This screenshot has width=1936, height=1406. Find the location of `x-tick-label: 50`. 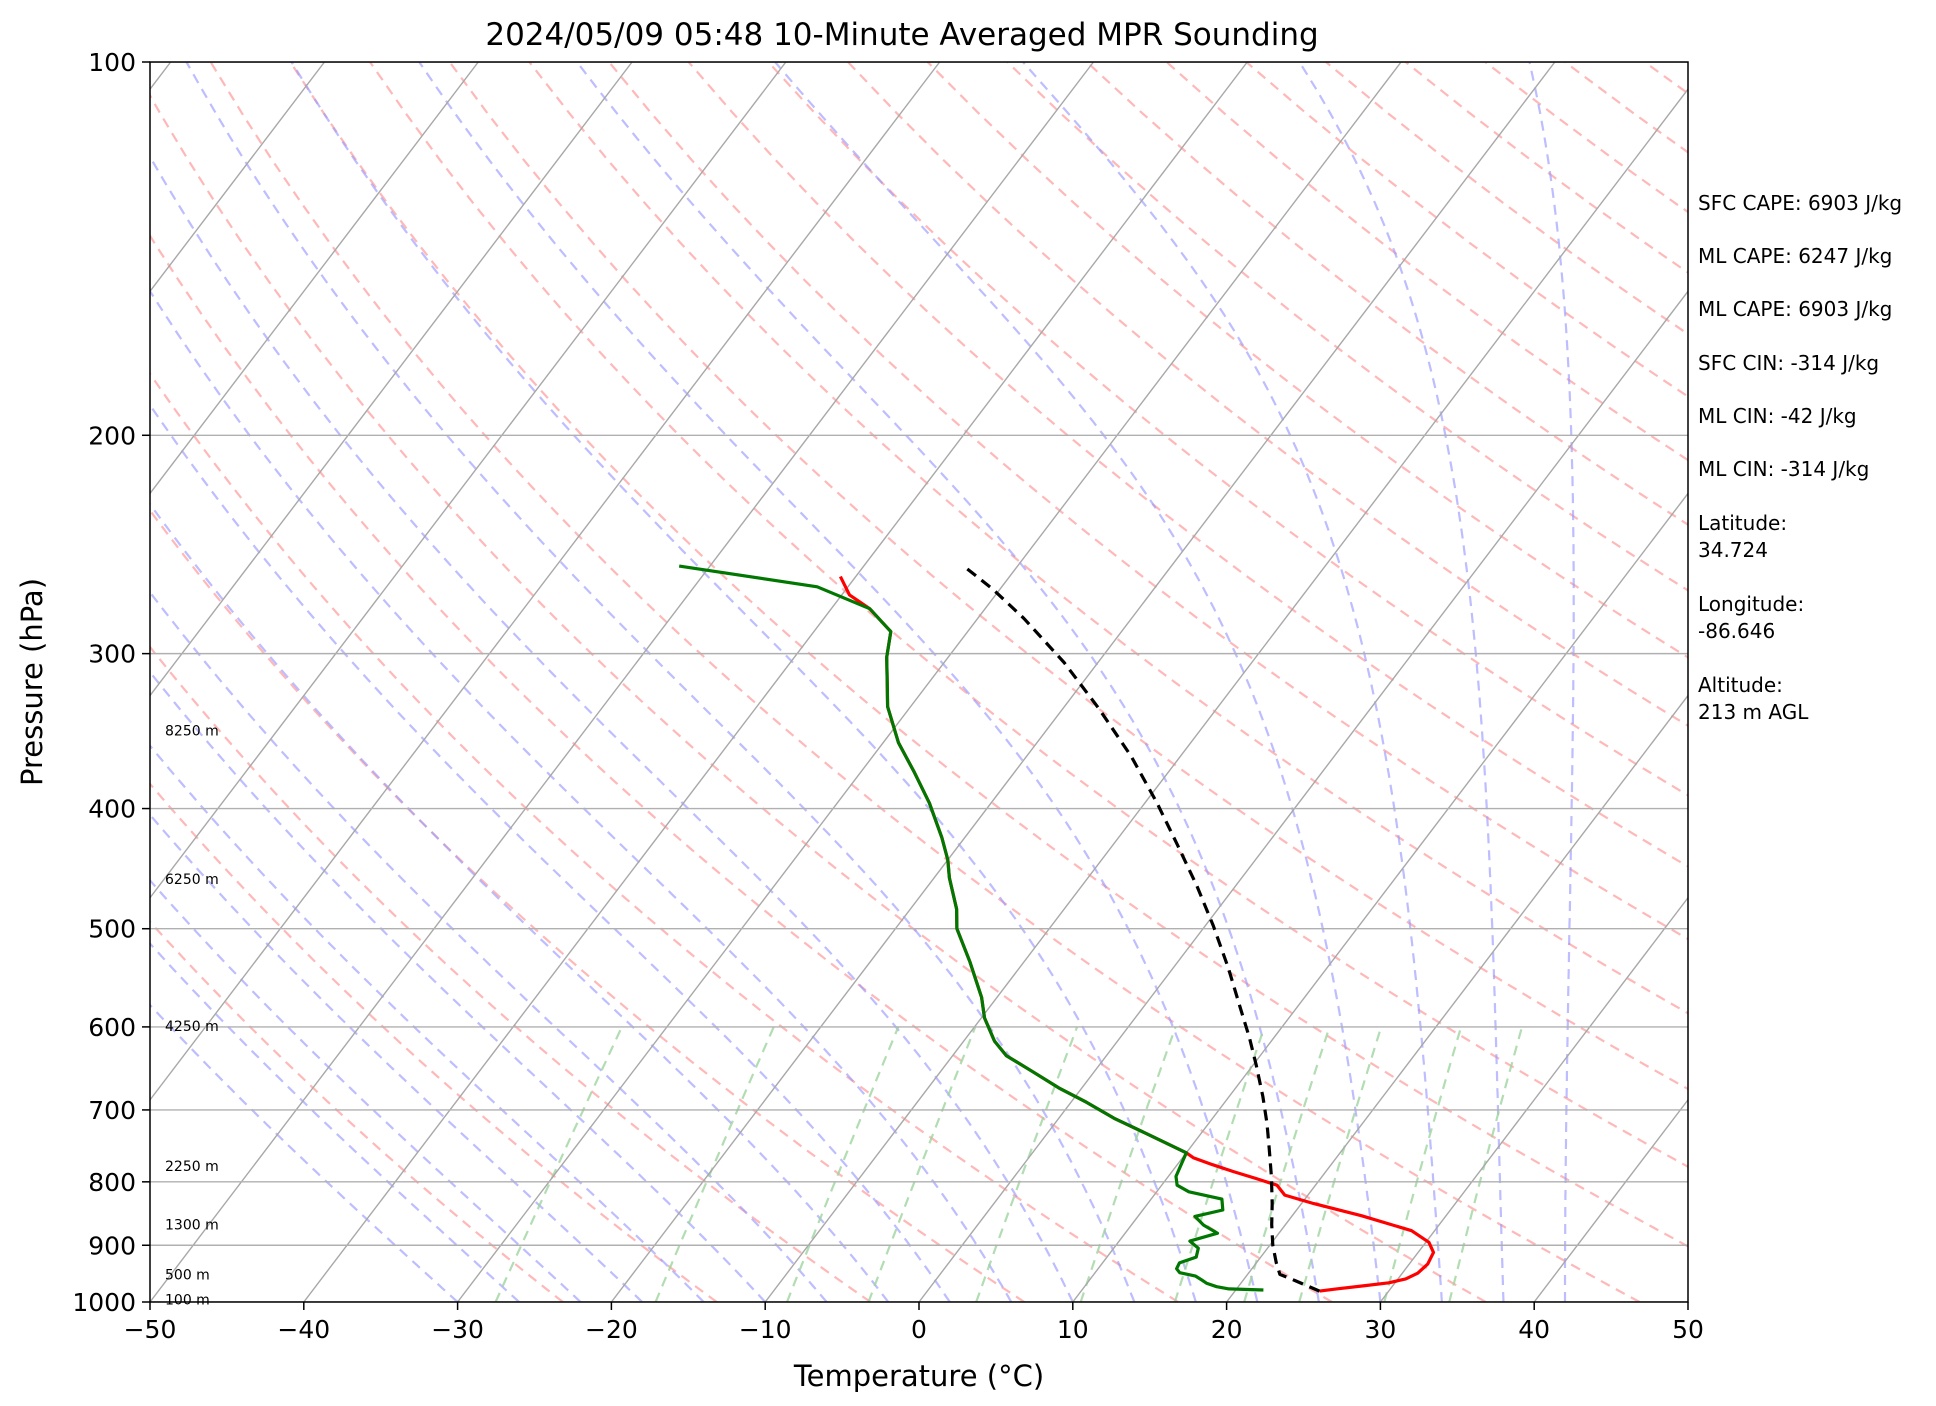

x-tick-label: 50 is located at coordinates (1688, 1329).